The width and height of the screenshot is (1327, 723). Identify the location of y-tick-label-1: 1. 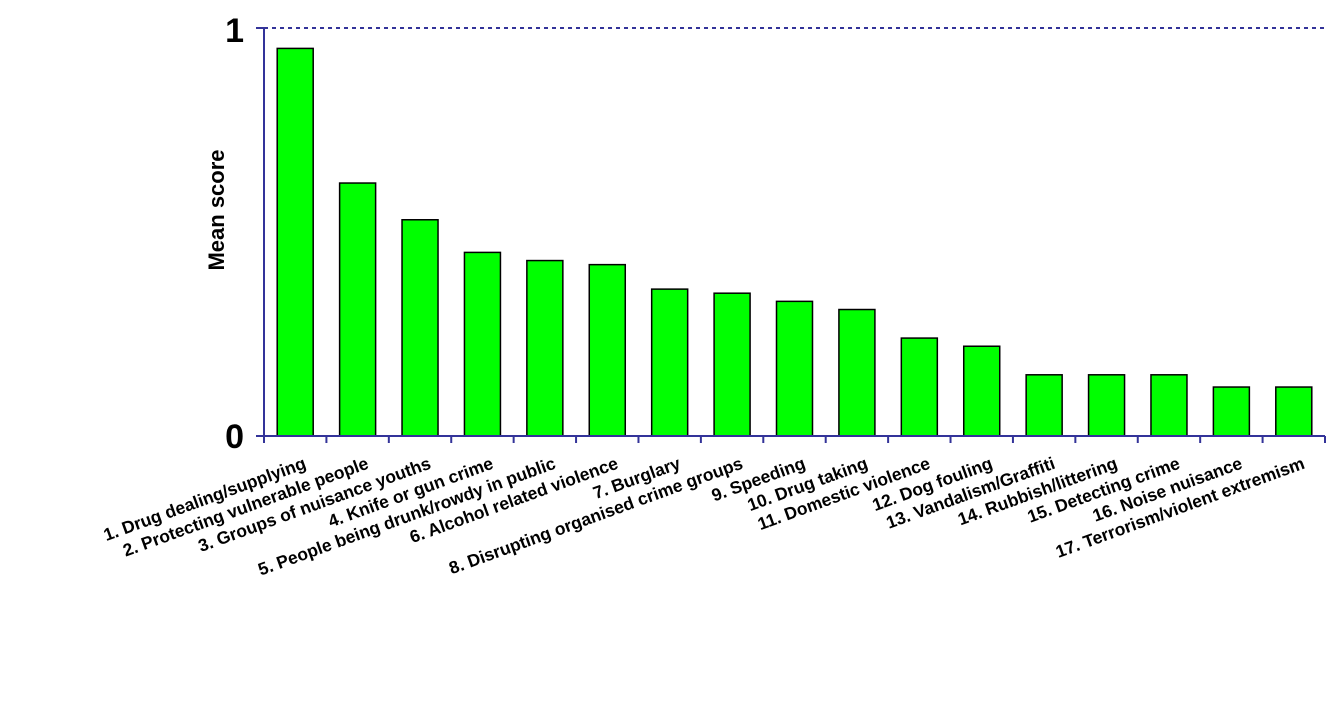
(234, 31).